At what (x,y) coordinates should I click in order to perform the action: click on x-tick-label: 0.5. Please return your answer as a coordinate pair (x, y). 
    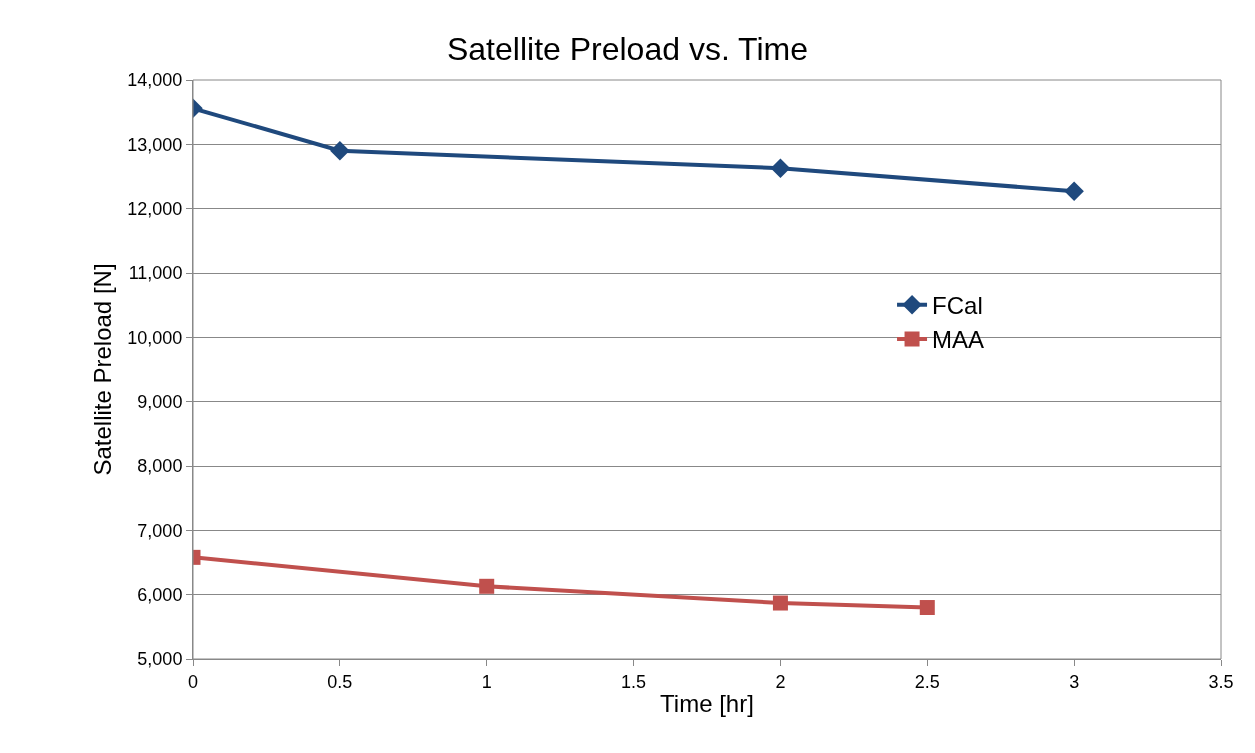
    Looking at the image, I should click on (340, 681).